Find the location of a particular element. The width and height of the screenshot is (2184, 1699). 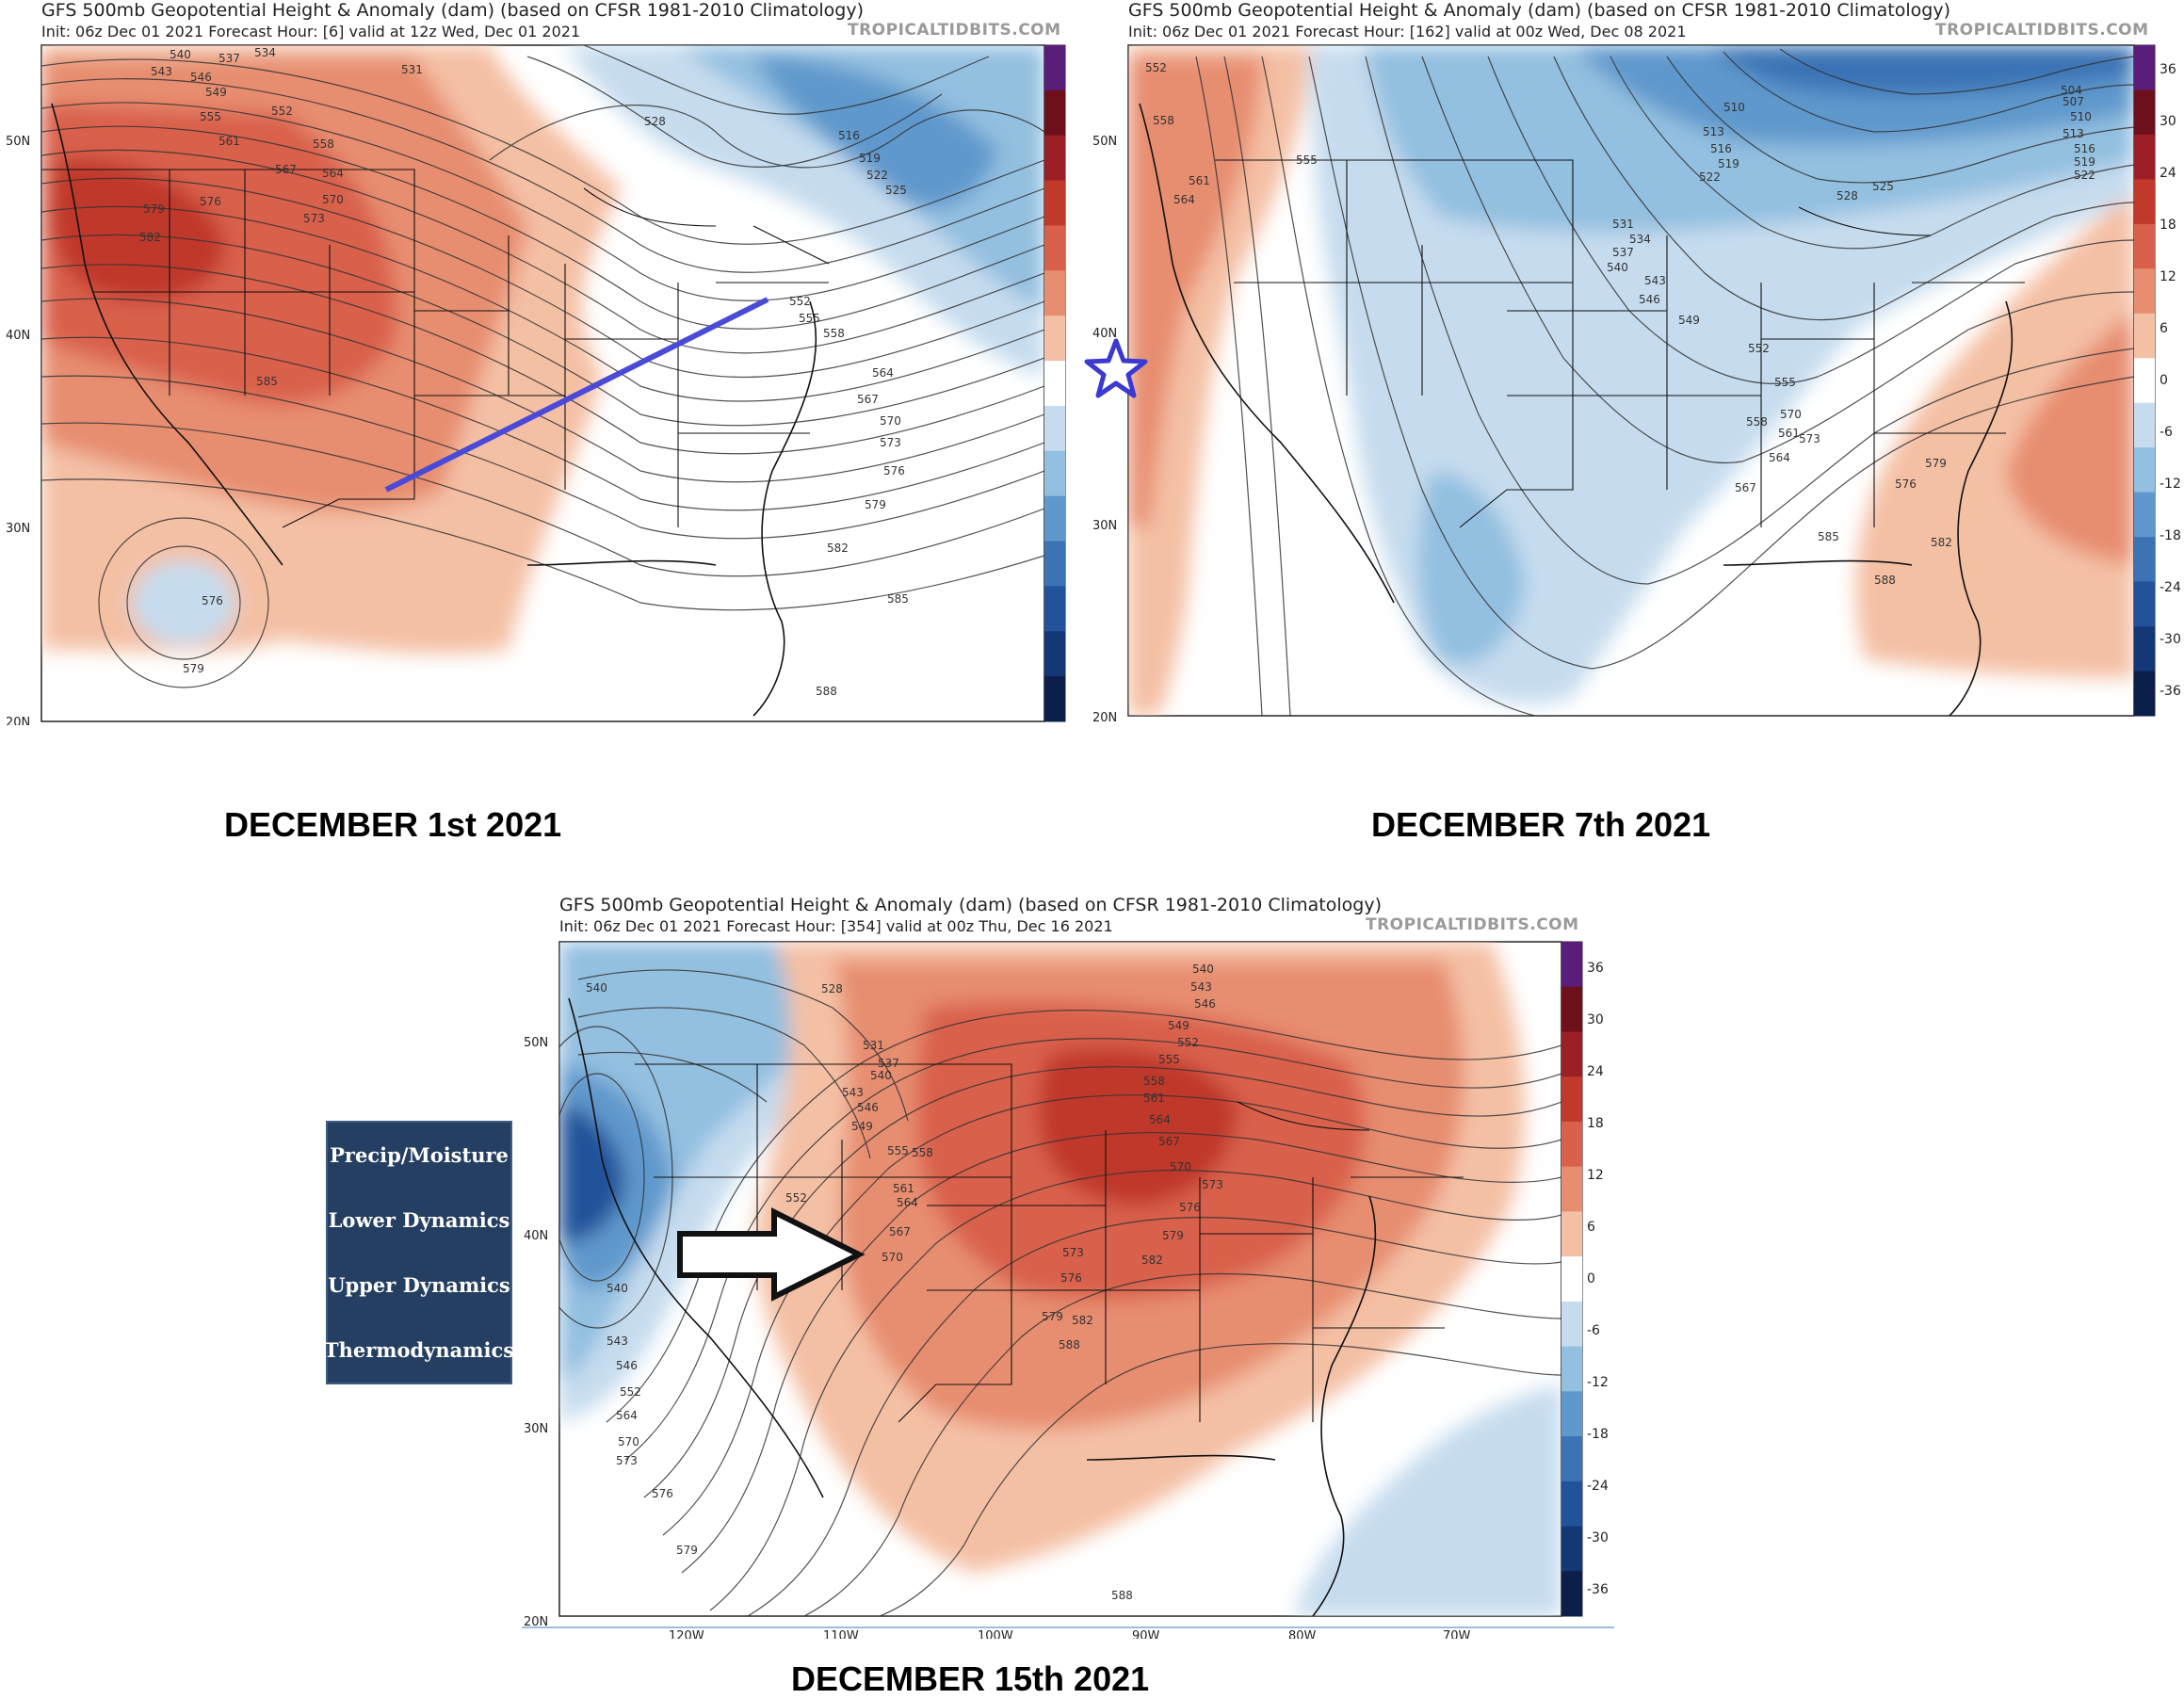

lon-label: 100W is located at coordinates (995, 1634).